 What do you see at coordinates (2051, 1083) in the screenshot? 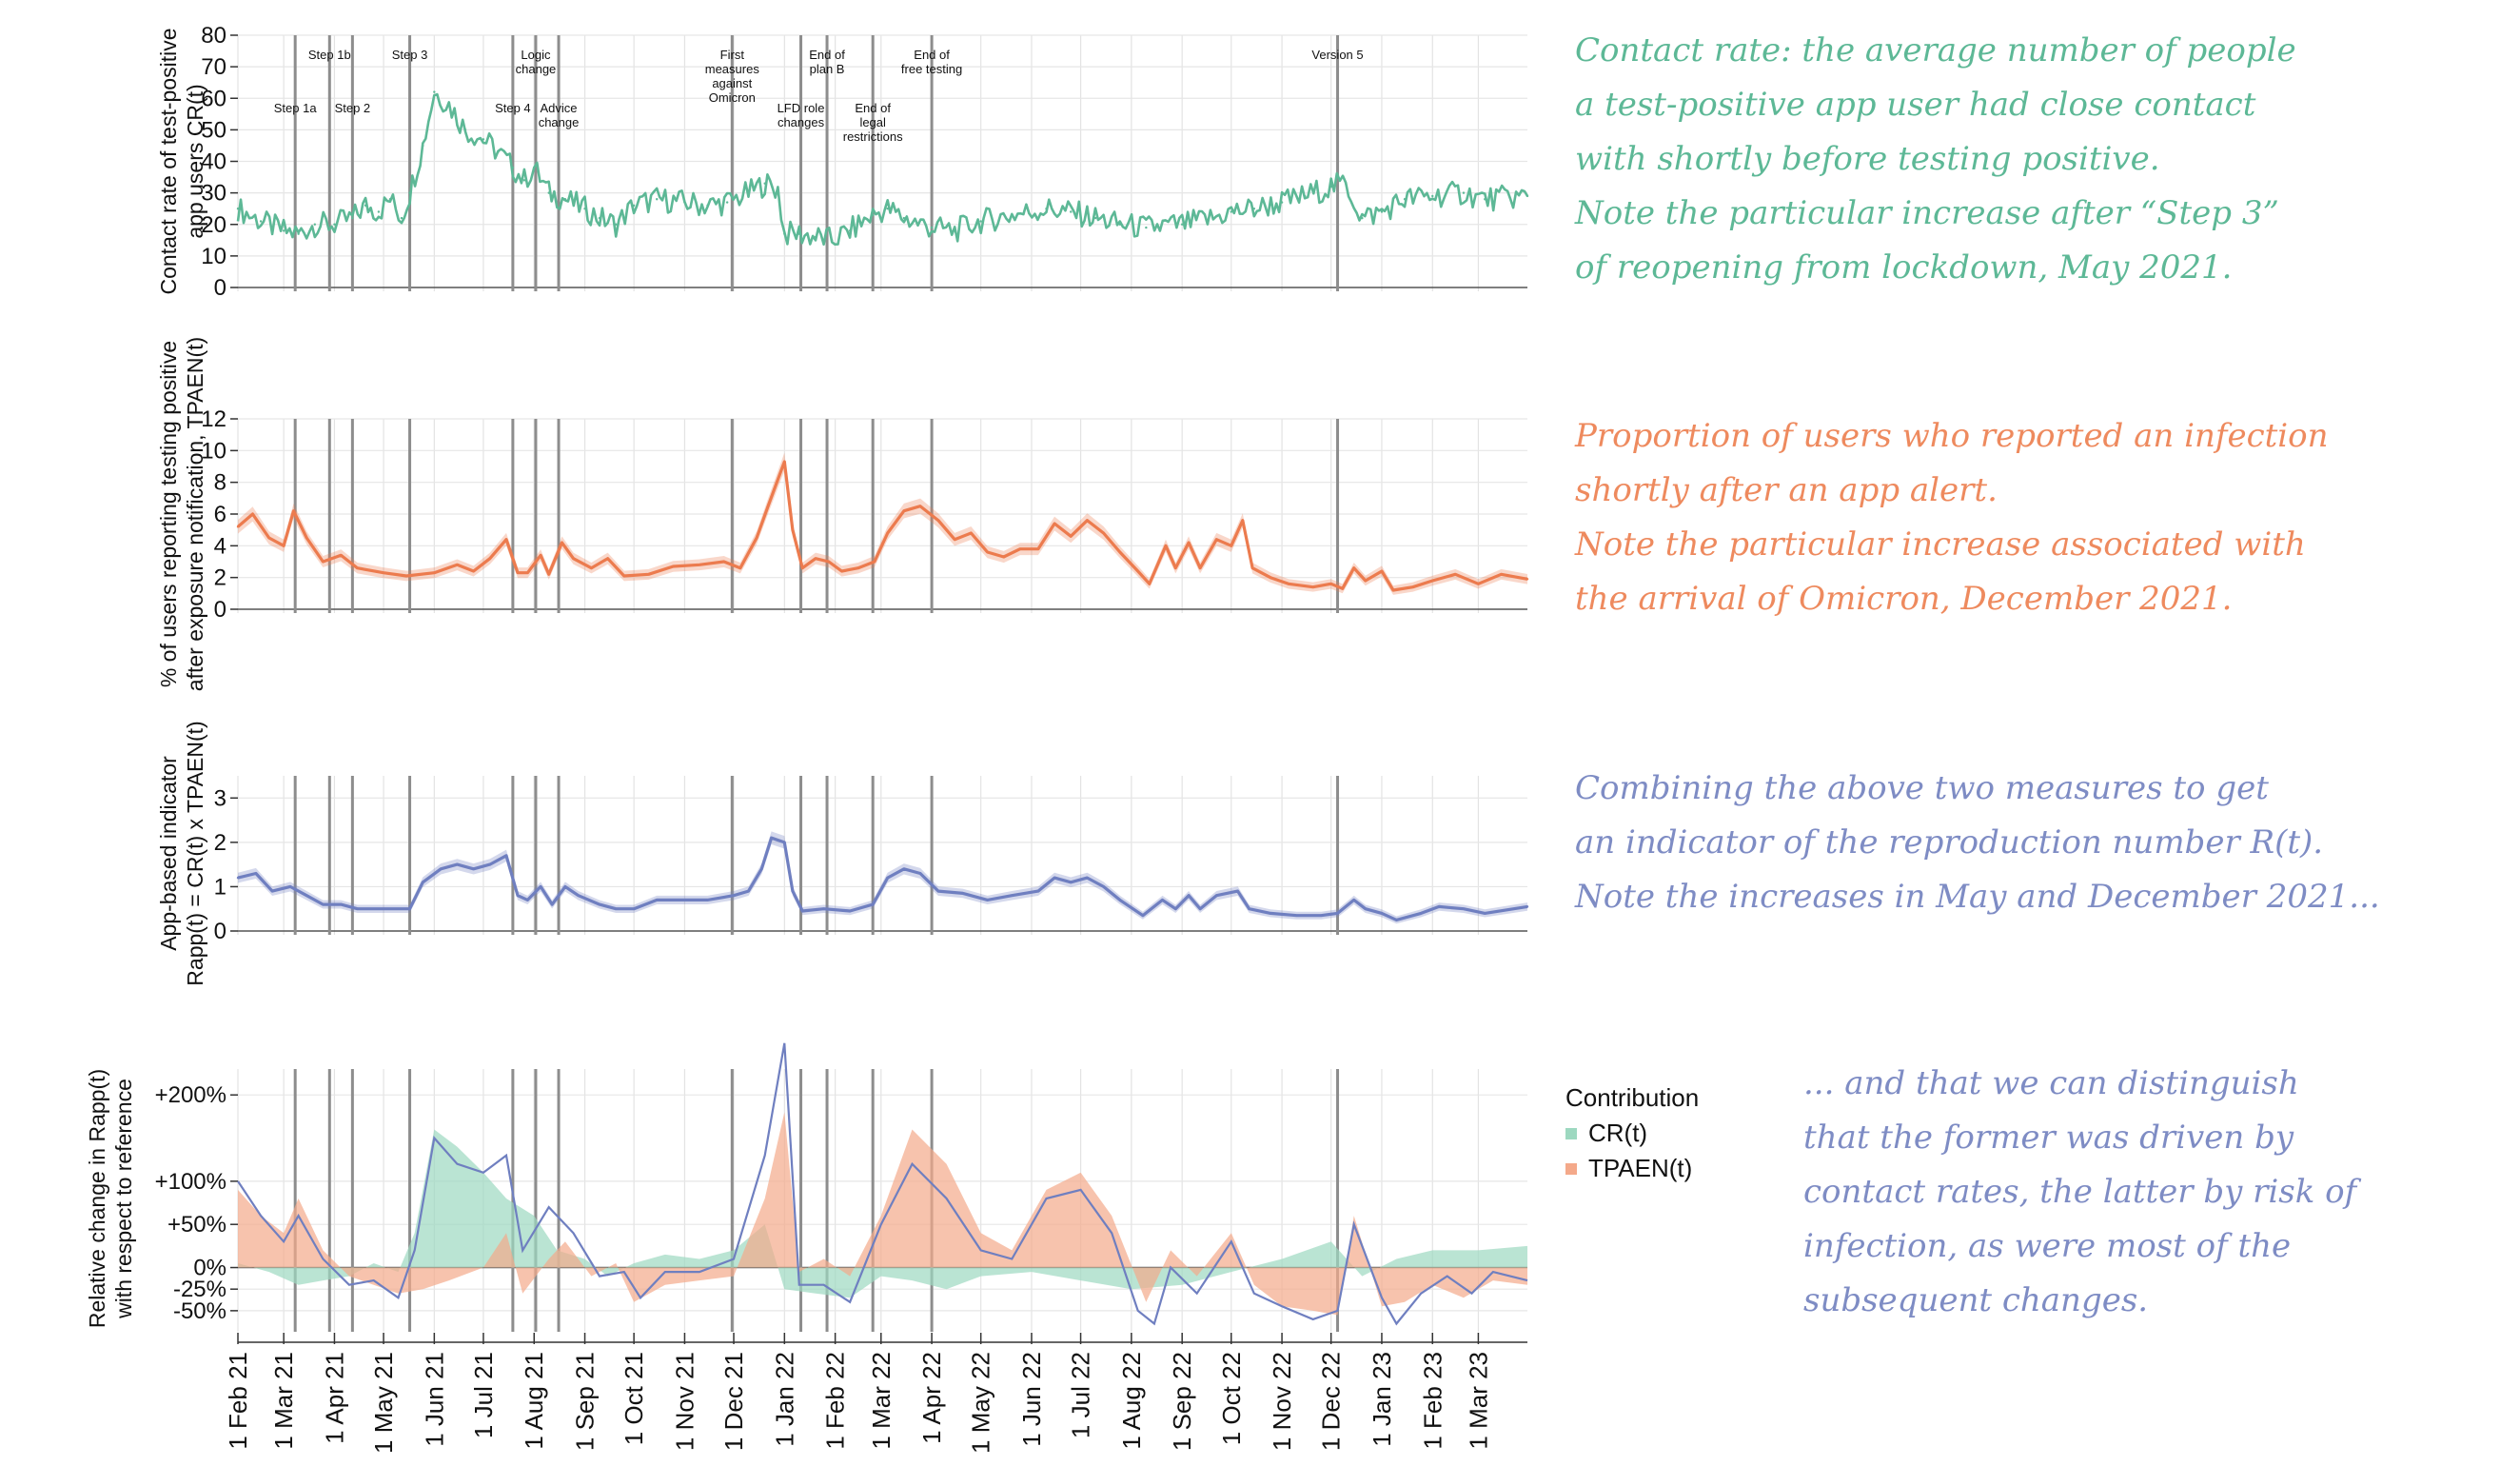
I see `contrib-annotation-line-0: ... and that we can distinguish` at bounding box center [2051, 1083].